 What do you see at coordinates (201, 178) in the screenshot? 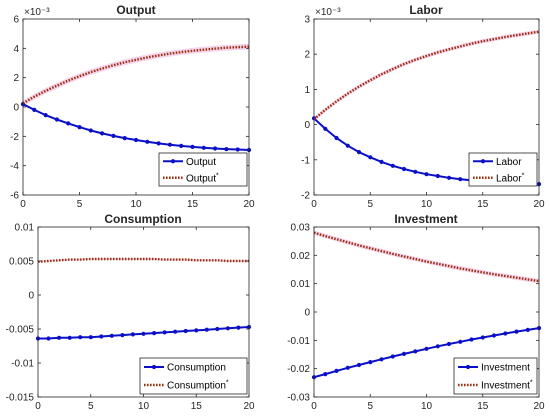
I see `legend-label-text: Output` at bounding box center [201, 178].